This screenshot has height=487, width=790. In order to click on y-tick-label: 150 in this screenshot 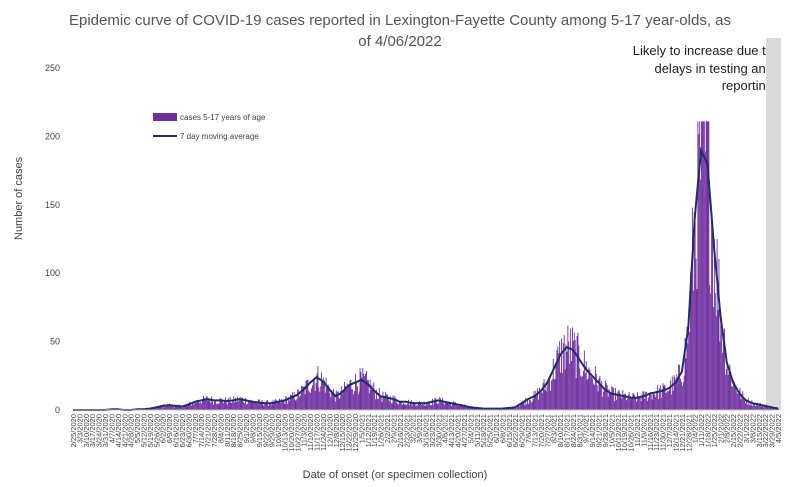, I will do `click(52, 205)`.